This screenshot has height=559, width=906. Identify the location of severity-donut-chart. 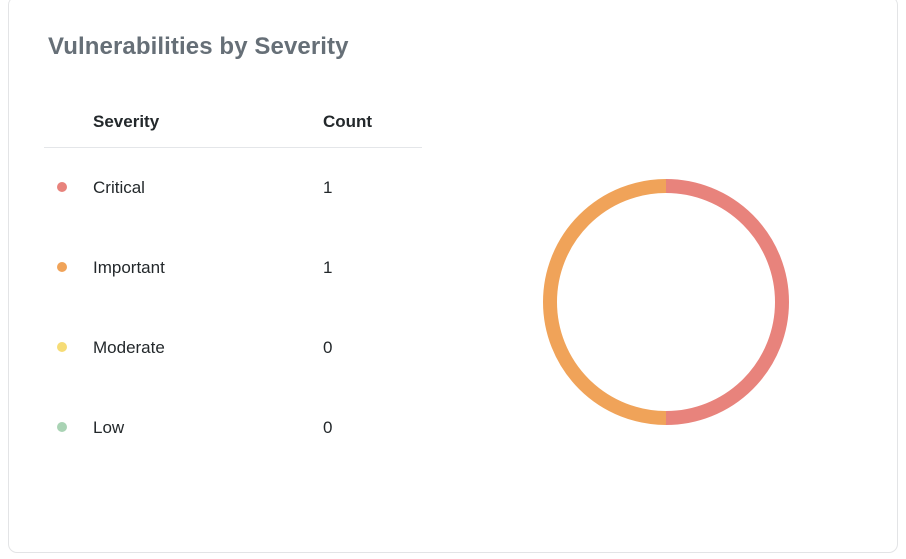
(666, 302).